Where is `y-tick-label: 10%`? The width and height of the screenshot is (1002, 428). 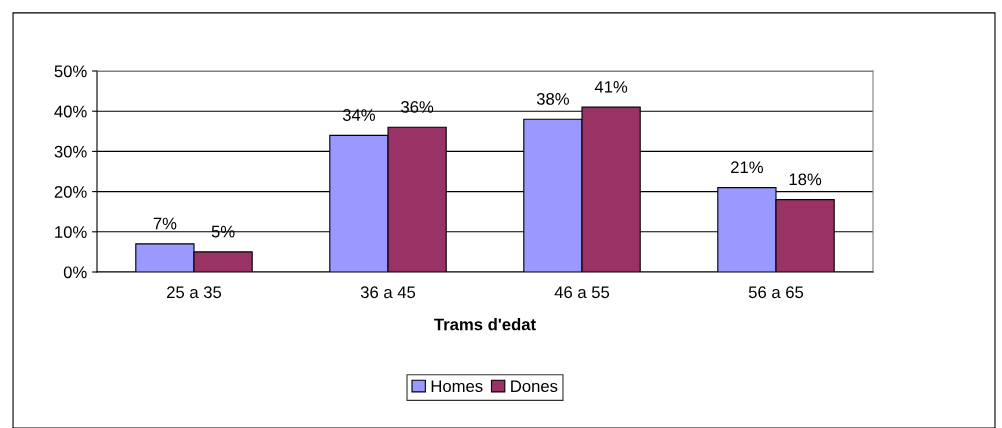 y-tick-label: 10% is located at coordinates (71, 232).